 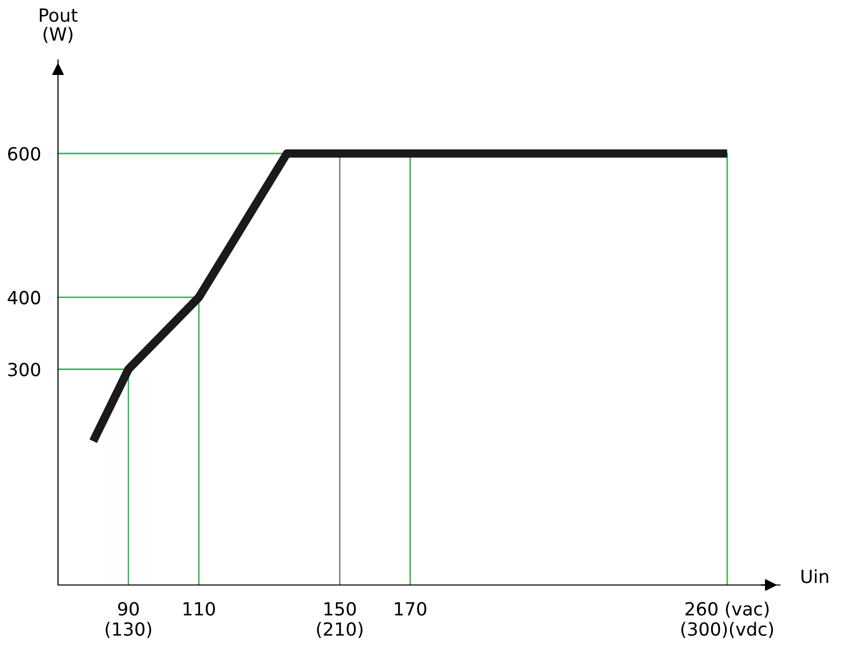 What do you see at coordinates (24, 153) in the screenshot?
I see `y-tick-label: 600` at bounding box center [24, 153].